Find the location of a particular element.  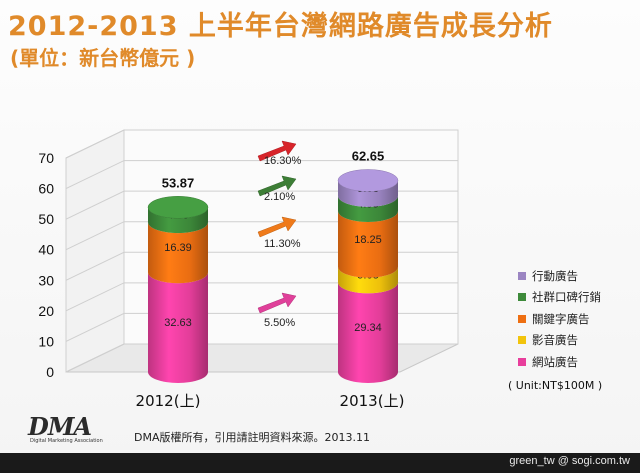

y-tick-label: 70 is located at coordinates (46, 158).